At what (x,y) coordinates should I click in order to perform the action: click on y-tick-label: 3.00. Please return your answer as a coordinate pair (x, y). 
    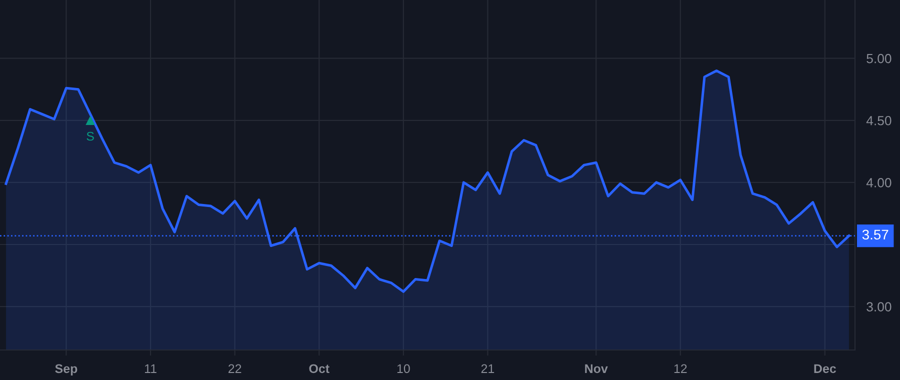
    Looking at the image, I should click on (879, 307).